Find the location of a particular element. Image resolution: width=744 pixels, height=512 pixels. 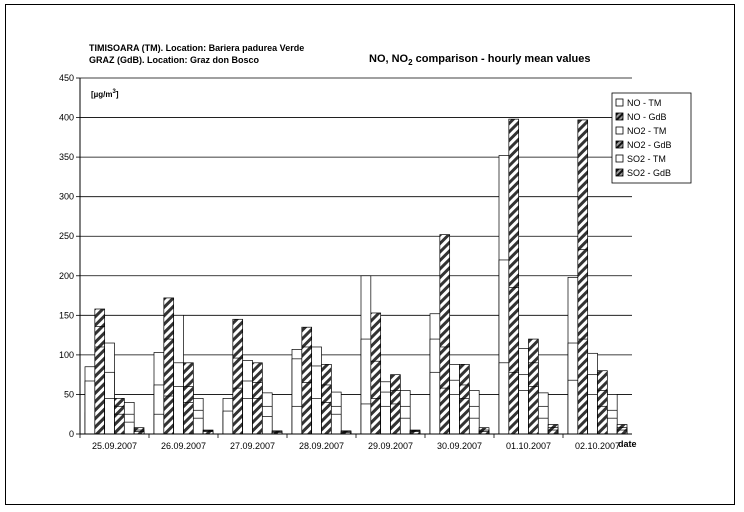

y-tick-label-0: 0 is located at coordinates (71, 434).